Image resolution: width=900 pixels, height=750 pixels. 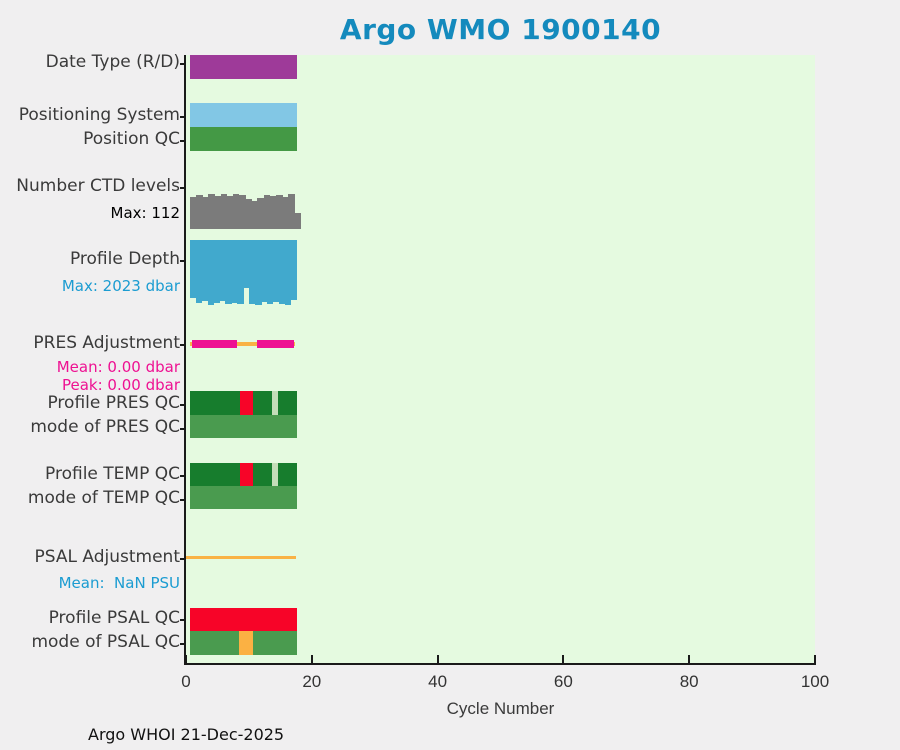 What do you see at coordinates (186, 734) in the screenshot?
I see `footer-caption: Argo WHOI 21-Dec-2025` at bounding box center [186, 734].